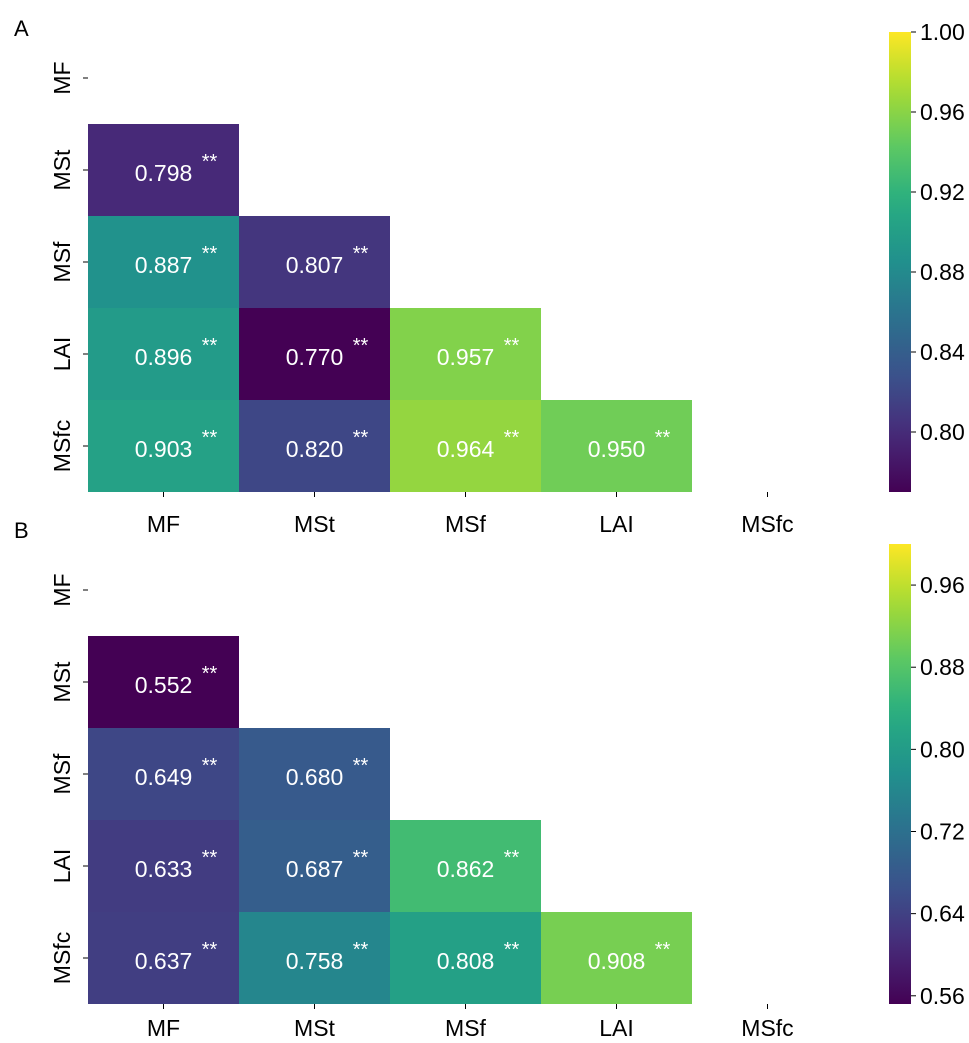 The image size is (969, 1043). Describe the element at coordinates (942, 832) in the screenshot. I see `colorbar-tick-label: 0.72` at that location.